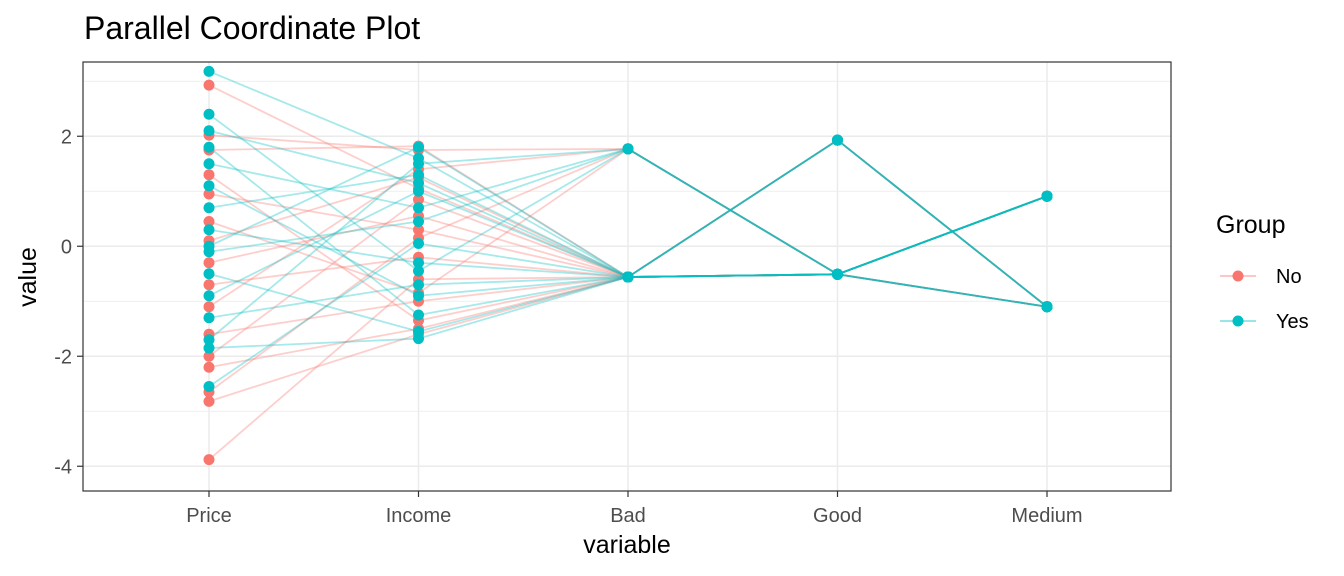 Image resolution: width=1344 pixels, height=576 pixels. Describe the element at coordinates (63, 467) in the screenshot. I see `y-tick-label: -4` at that location.